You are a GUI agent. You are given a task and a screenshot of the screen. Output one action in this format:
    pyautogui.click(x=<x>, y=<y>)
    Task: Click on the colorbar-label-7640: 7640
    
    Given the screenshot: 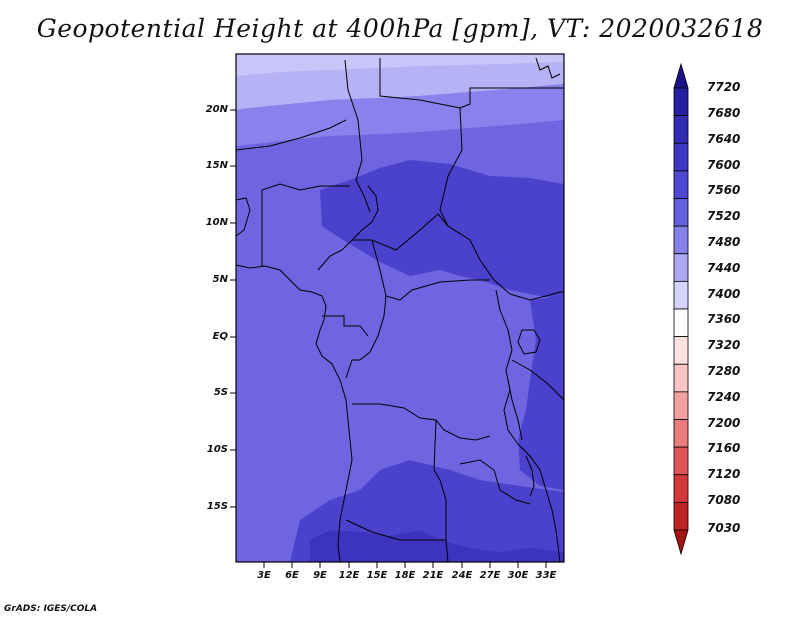 What is the action you would take?
    pyautogui.click(x=724, y=139)
    